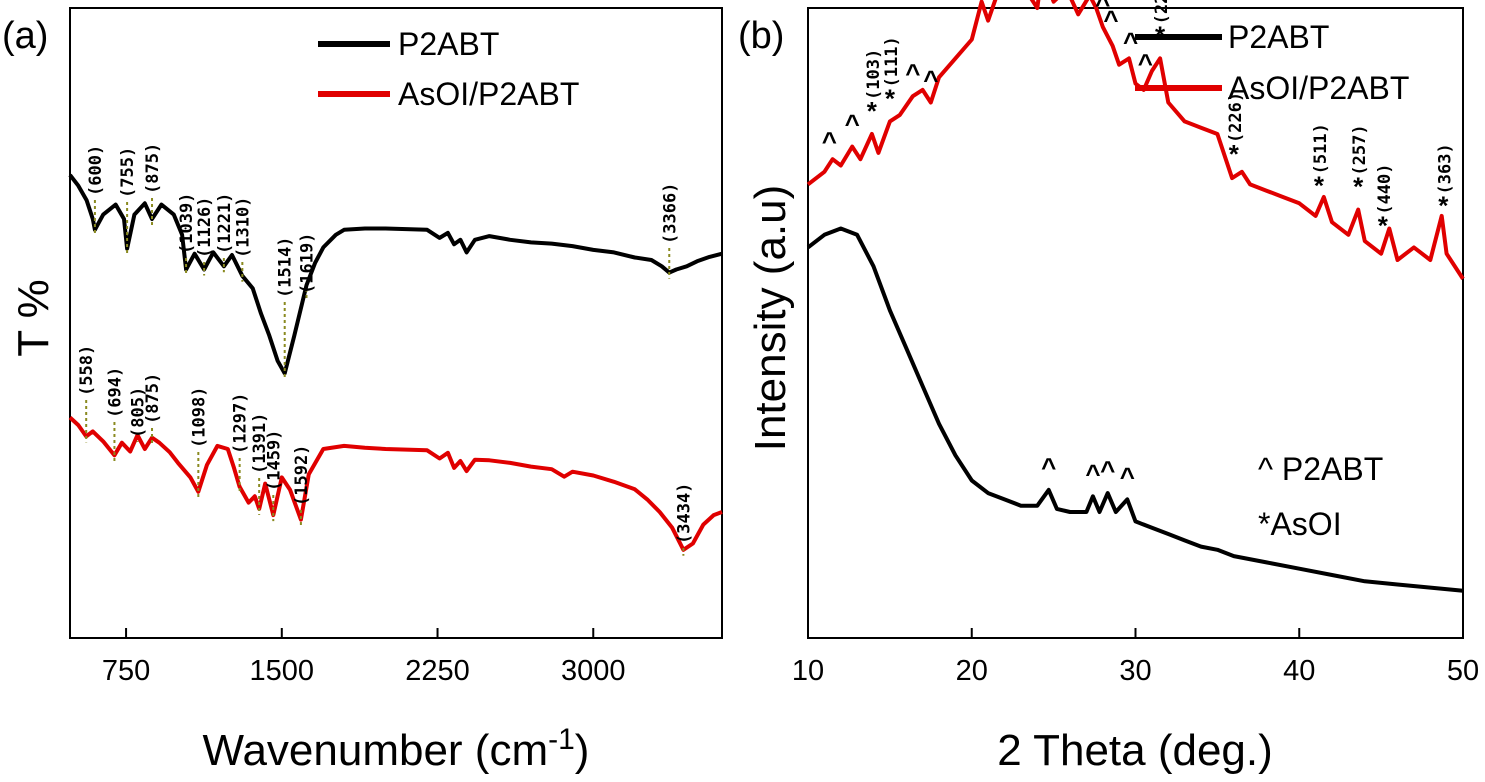 This screenshot has width=1485, height=782. I want to click on hkl-label: (222), so click(1162, 12).